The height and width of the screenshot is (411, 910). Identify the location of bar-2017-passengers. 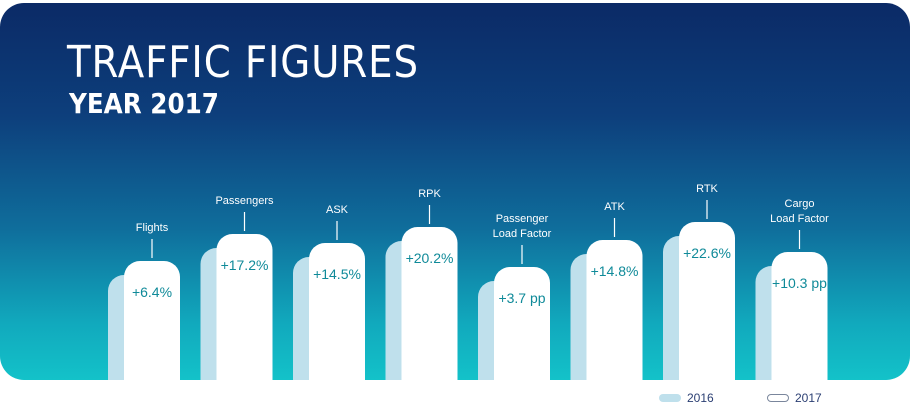
(244, 307).